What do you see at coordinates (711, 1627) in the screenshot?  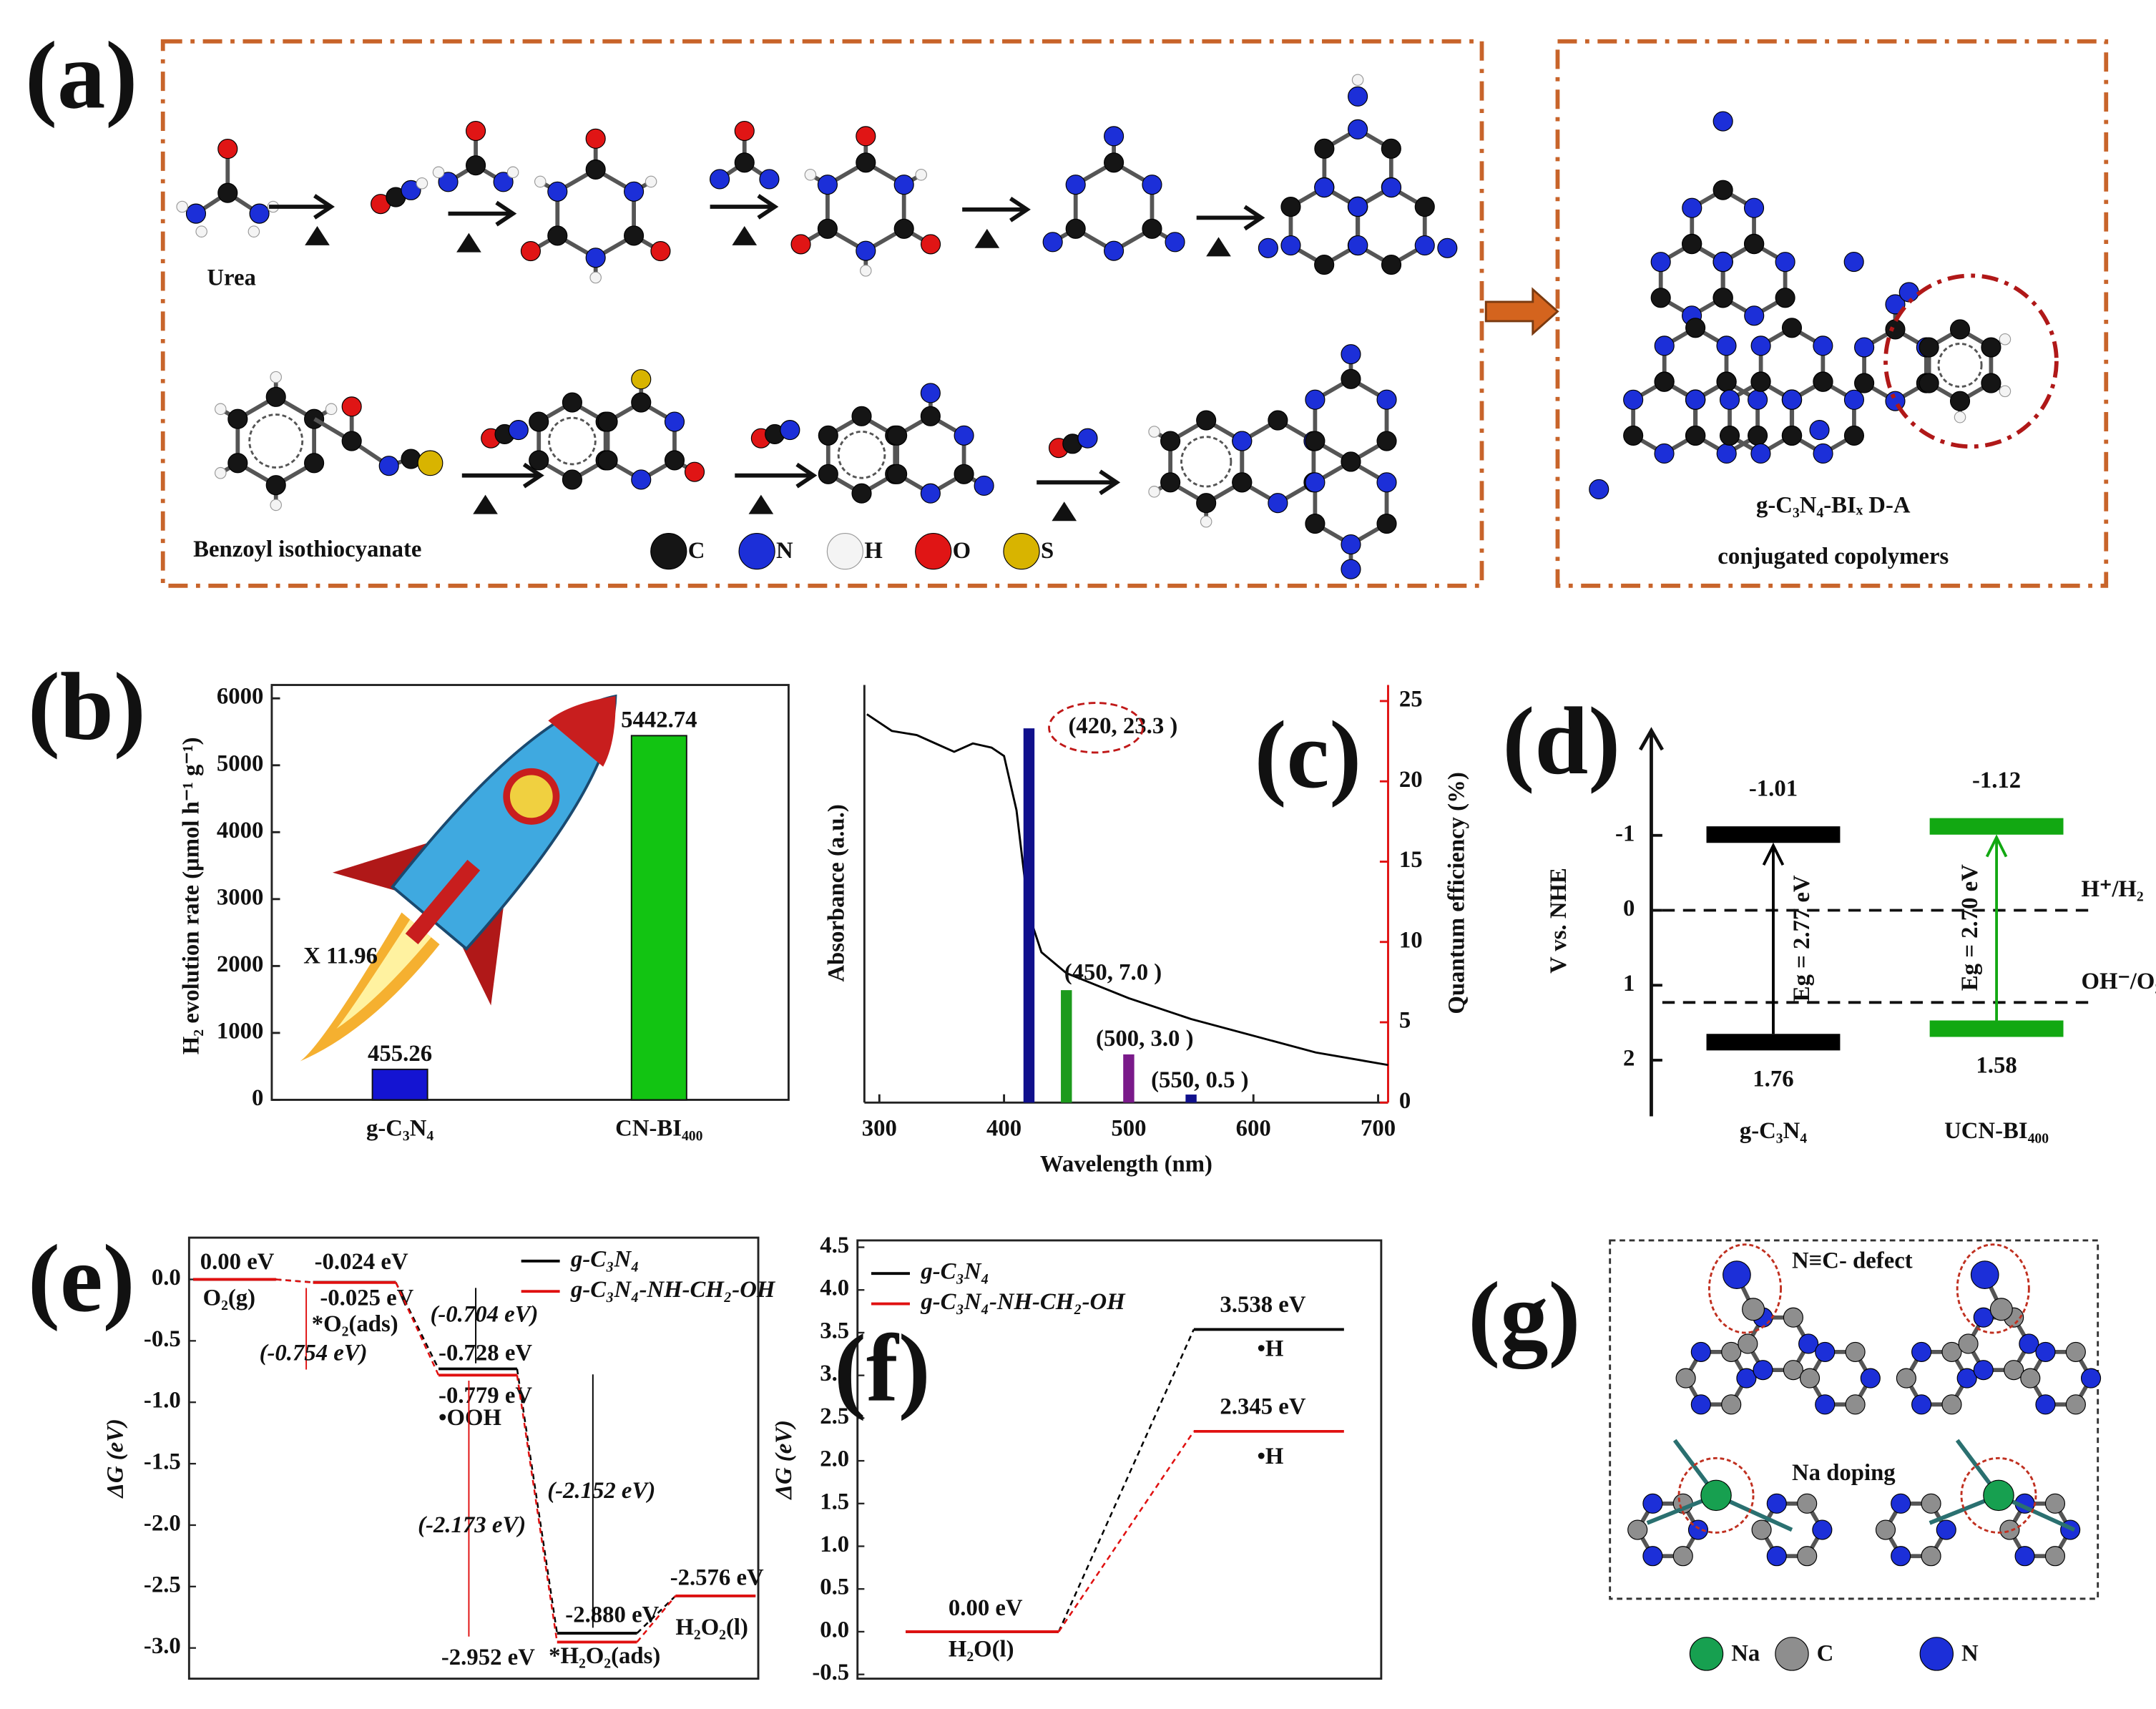 I see `state-label: H₂O₂(l)` at bounding box center [711, 1627].